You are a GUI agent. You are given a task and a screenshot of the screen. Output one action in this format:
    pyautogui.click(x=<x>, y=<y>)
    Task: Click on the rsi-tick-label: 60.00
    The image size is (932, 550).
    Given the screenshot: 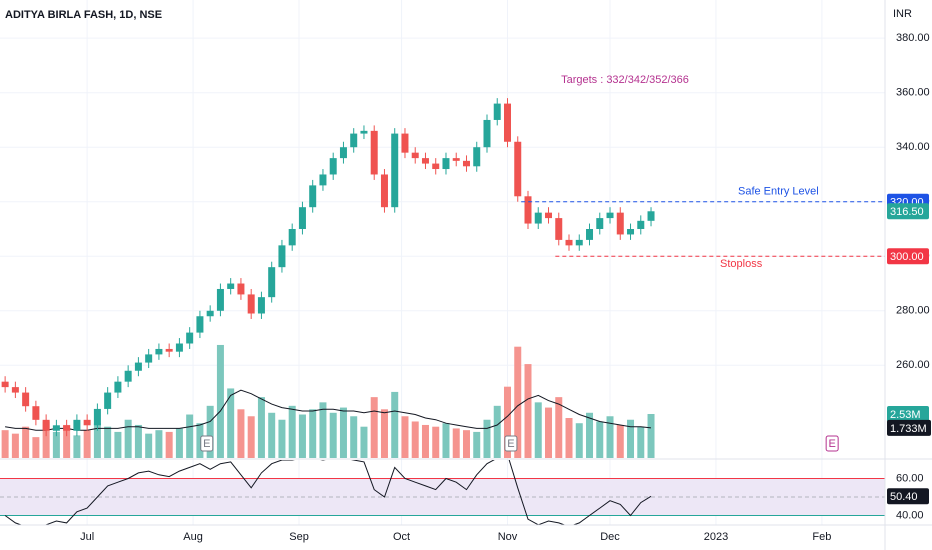 What is the action you would take?
    pyautogui.click(x=910, y=478)
    